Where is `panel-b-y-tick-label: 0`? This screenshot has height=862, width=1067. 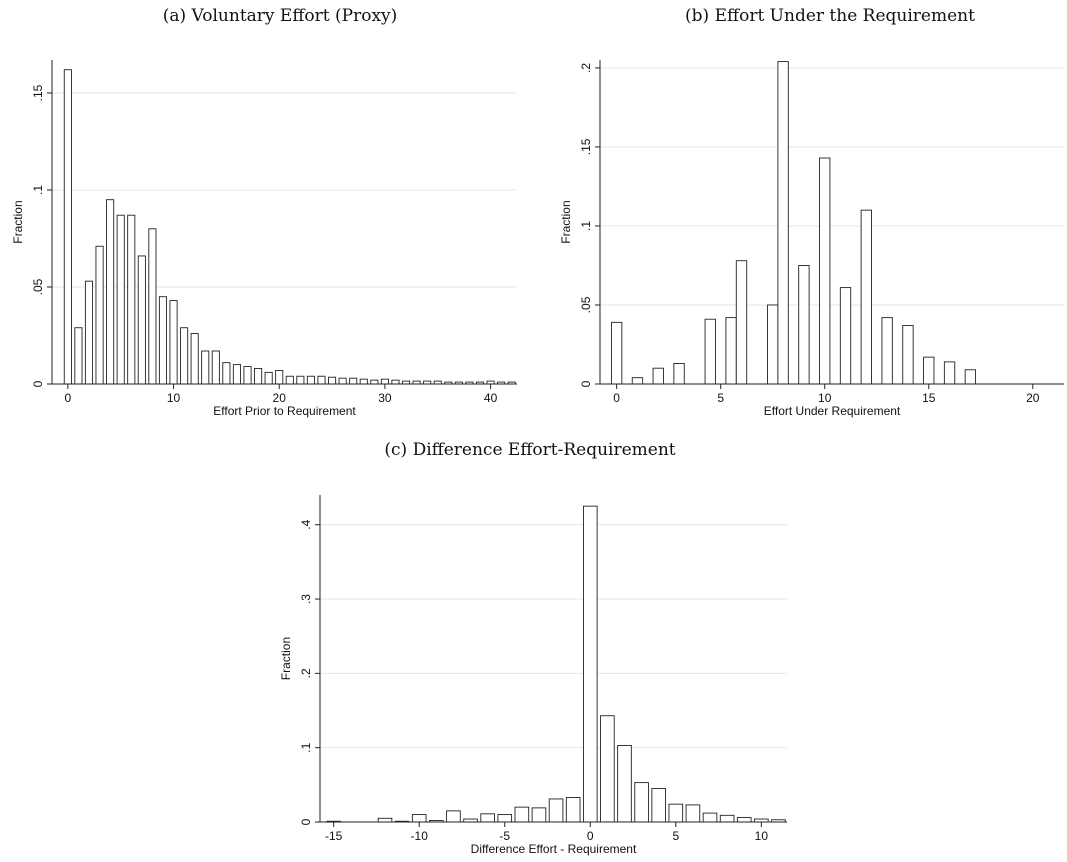 panel-b-y-tick-label: 0 is located at coordinates (586, 383).